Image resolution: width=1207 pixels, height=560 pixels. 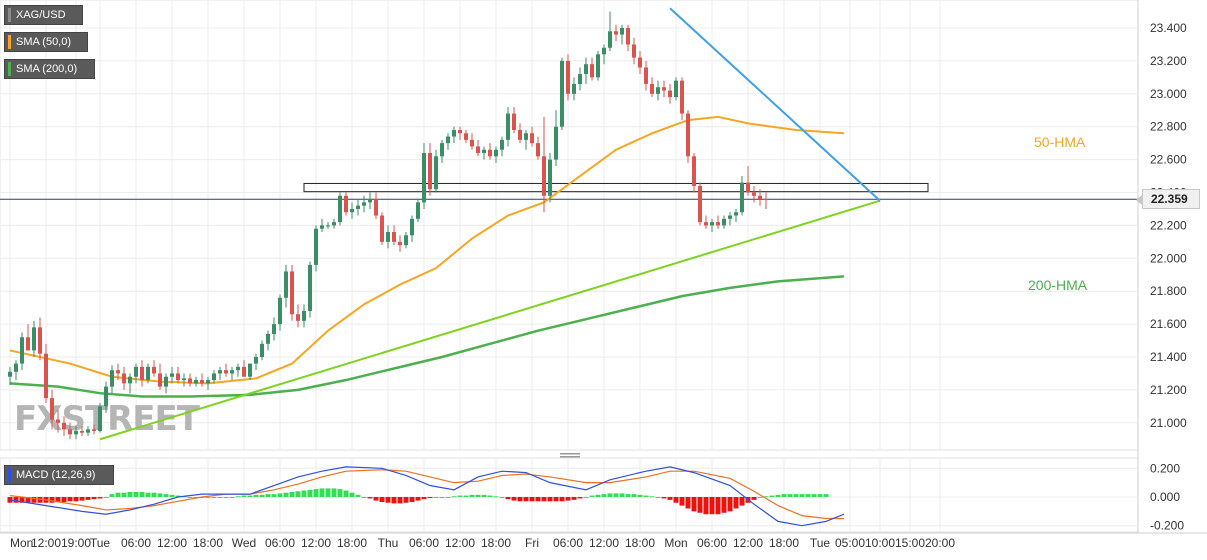 I want to click on macd-line, so click(x=427, y=496).